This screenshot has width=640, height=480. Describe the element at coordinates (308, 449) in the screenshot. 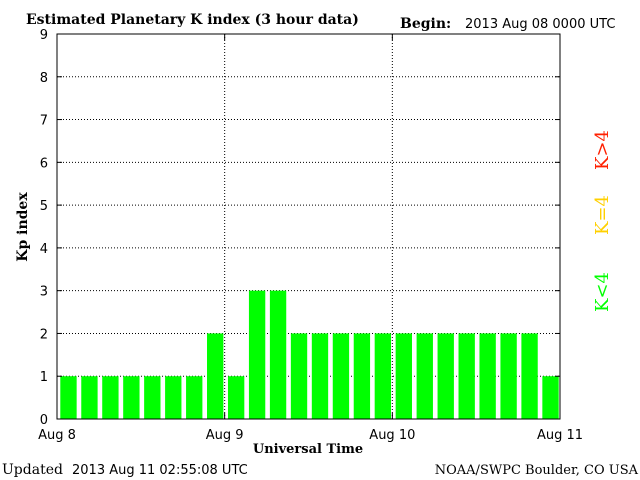

I see `x-axis-label: Universal Time` at that location.